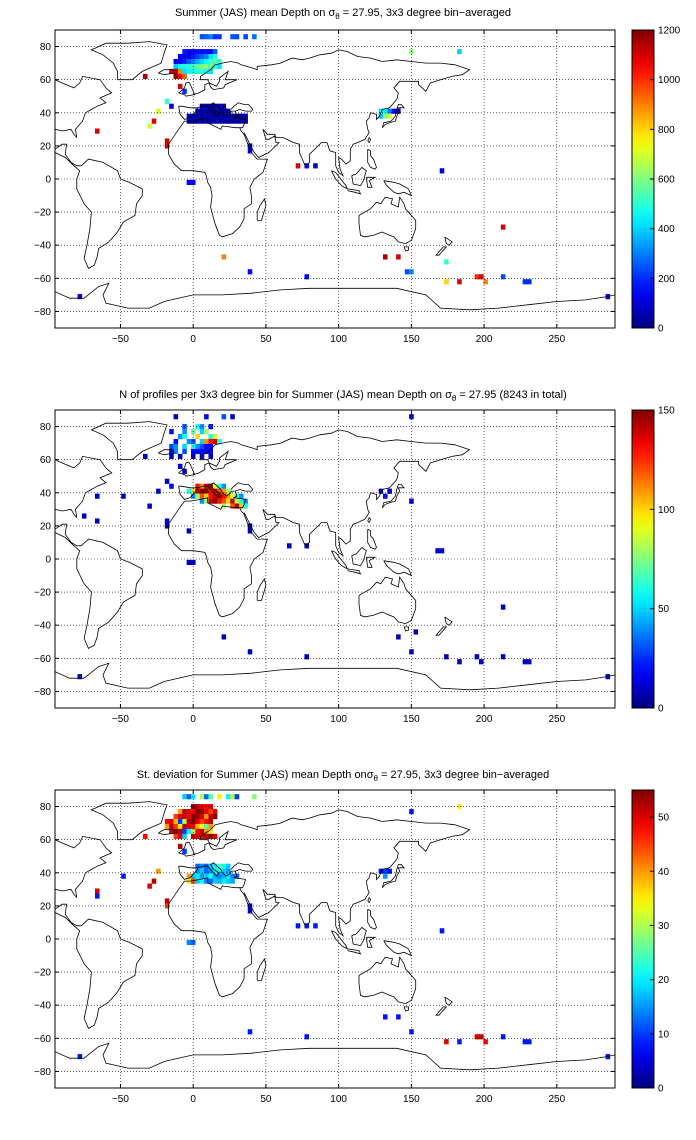 The height and width of the screenshot is (1140, 696). Describe the element at coordinates (251, 13) in the screenshot. I see `title-text: Summer (JAS) mean Depth on` at that location.